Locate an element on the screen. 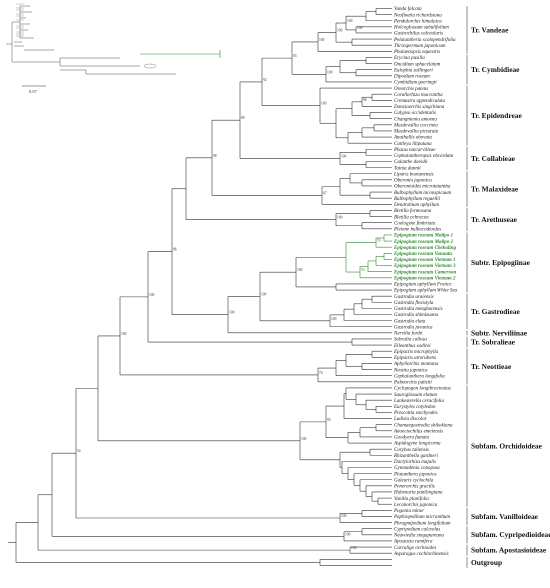 The width and height of the screenshot is (550, 588). taxon-label: Phragmipedium longifolium is located at coordinates (422, 523).